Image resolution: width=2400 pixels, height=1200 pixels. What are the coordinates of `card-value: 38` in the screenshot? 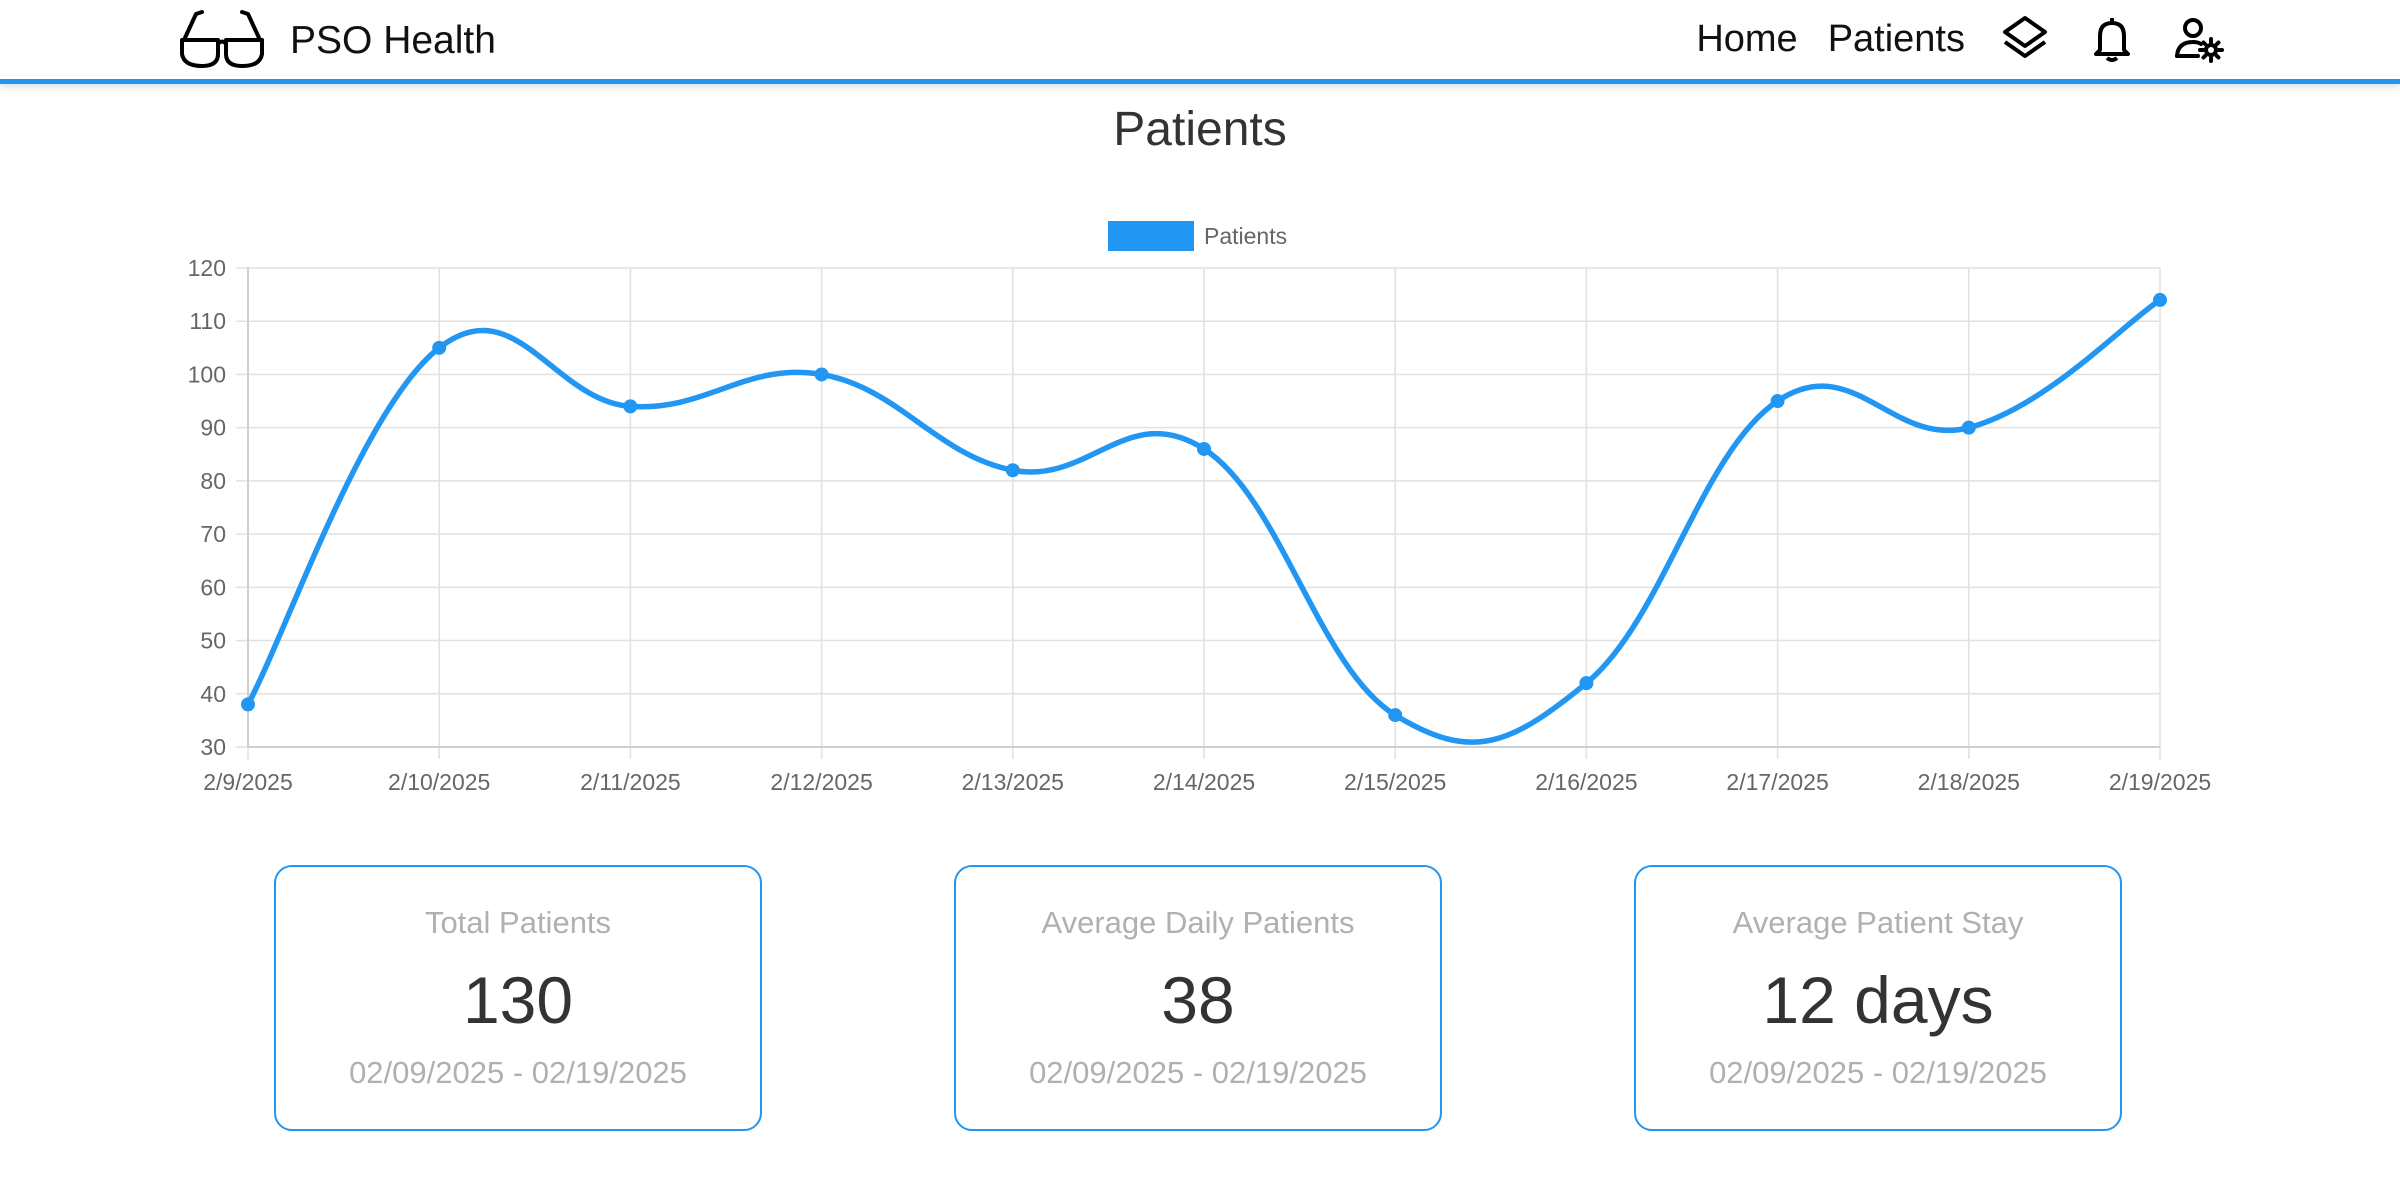 It's located at (1198, 1000).